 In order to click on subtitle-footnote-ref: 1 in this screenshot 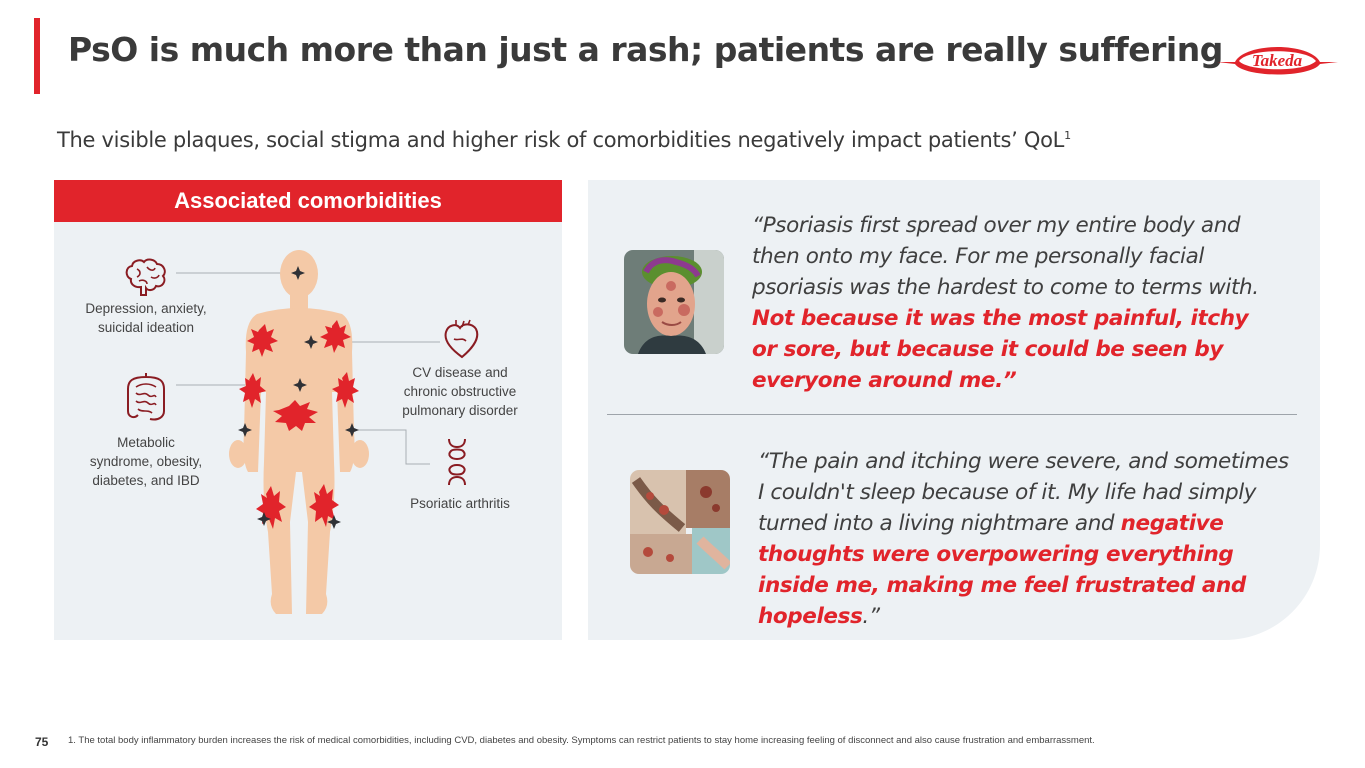, I will do `click(1067, 135)`.